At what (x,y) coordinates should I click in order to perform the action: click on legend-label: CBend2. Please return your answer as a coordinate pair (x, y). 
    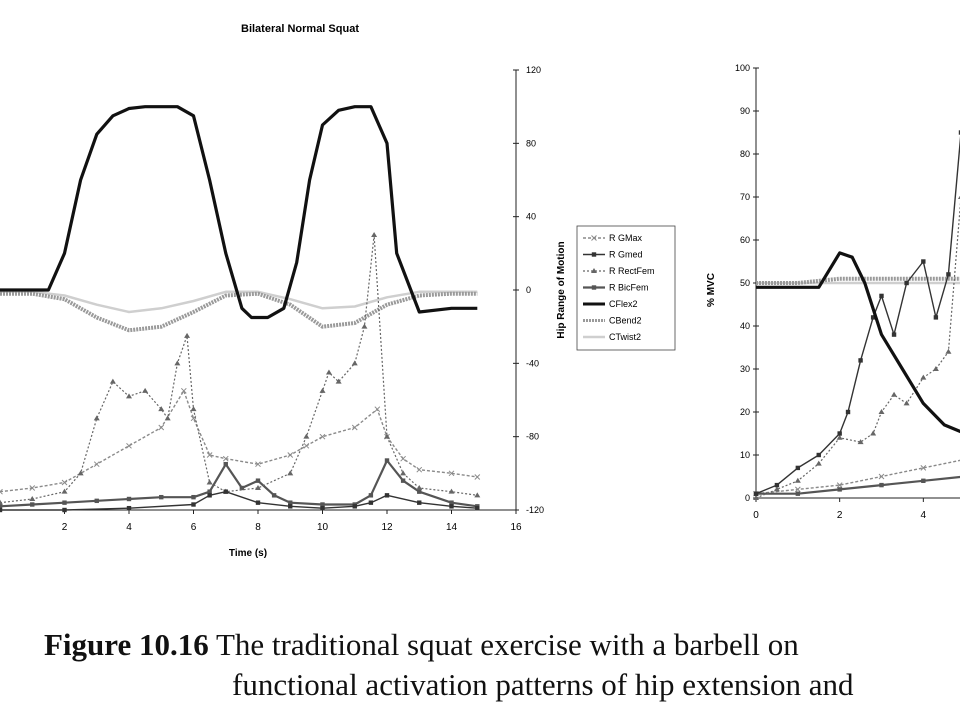
    Looking at the image, I should click on (625, 321).